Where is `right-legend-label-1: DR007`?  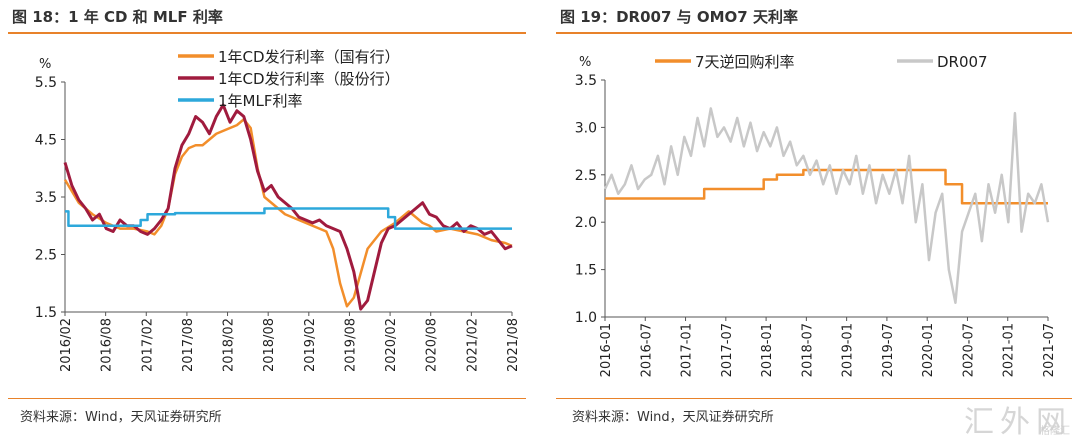 right-legend-label-1: DR007 is located at coordinates (962, 62).